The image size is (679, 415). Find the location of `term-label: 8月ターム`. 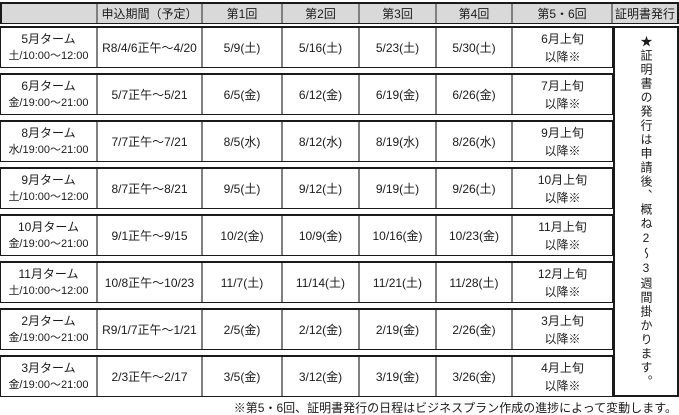

term-label: 8月ターム is located at coordinates (48, 133).